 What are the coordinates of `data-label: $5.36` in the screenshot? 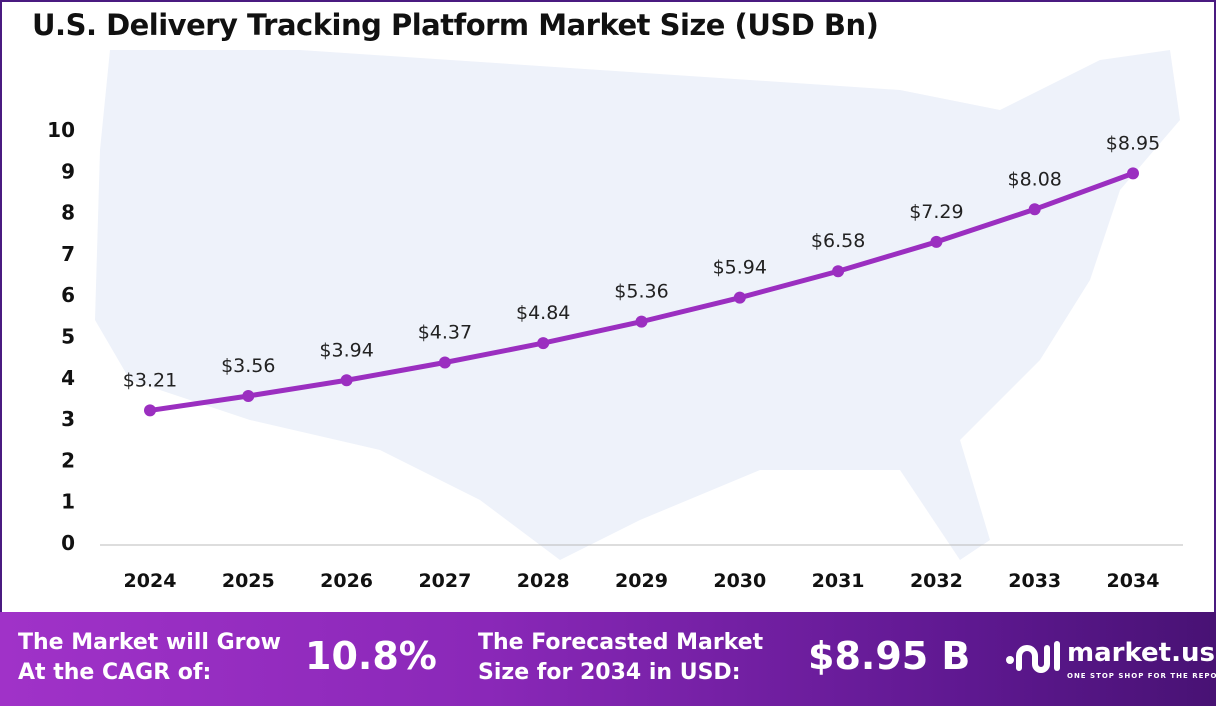 It's located at (641, 292).